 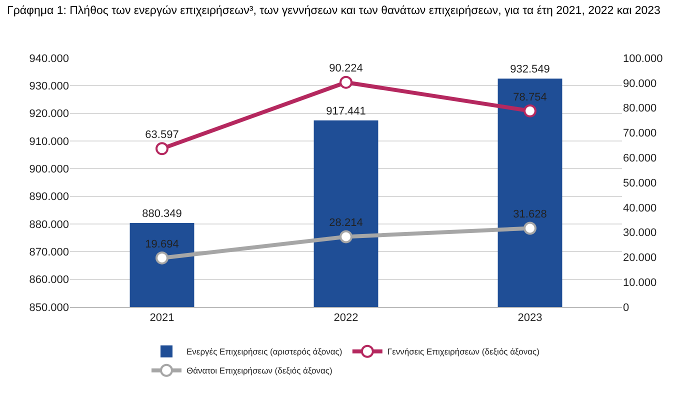 What do you see at coordinates (49, 86) in the screenshot?
I see `y-tick-label: 930.000` at bounding box center [49, 86].